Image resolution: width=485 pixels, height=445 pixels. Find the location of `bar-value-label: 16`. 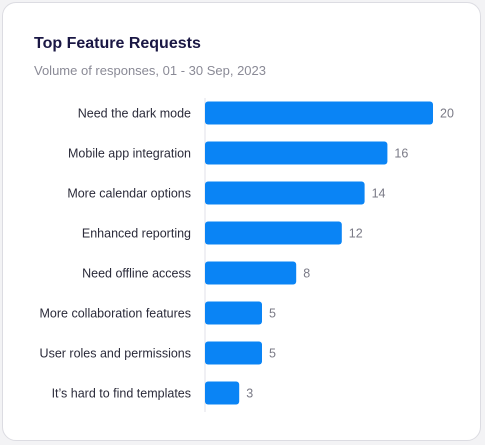

bar-value-label: 16 is located at coordinates (401, 154).